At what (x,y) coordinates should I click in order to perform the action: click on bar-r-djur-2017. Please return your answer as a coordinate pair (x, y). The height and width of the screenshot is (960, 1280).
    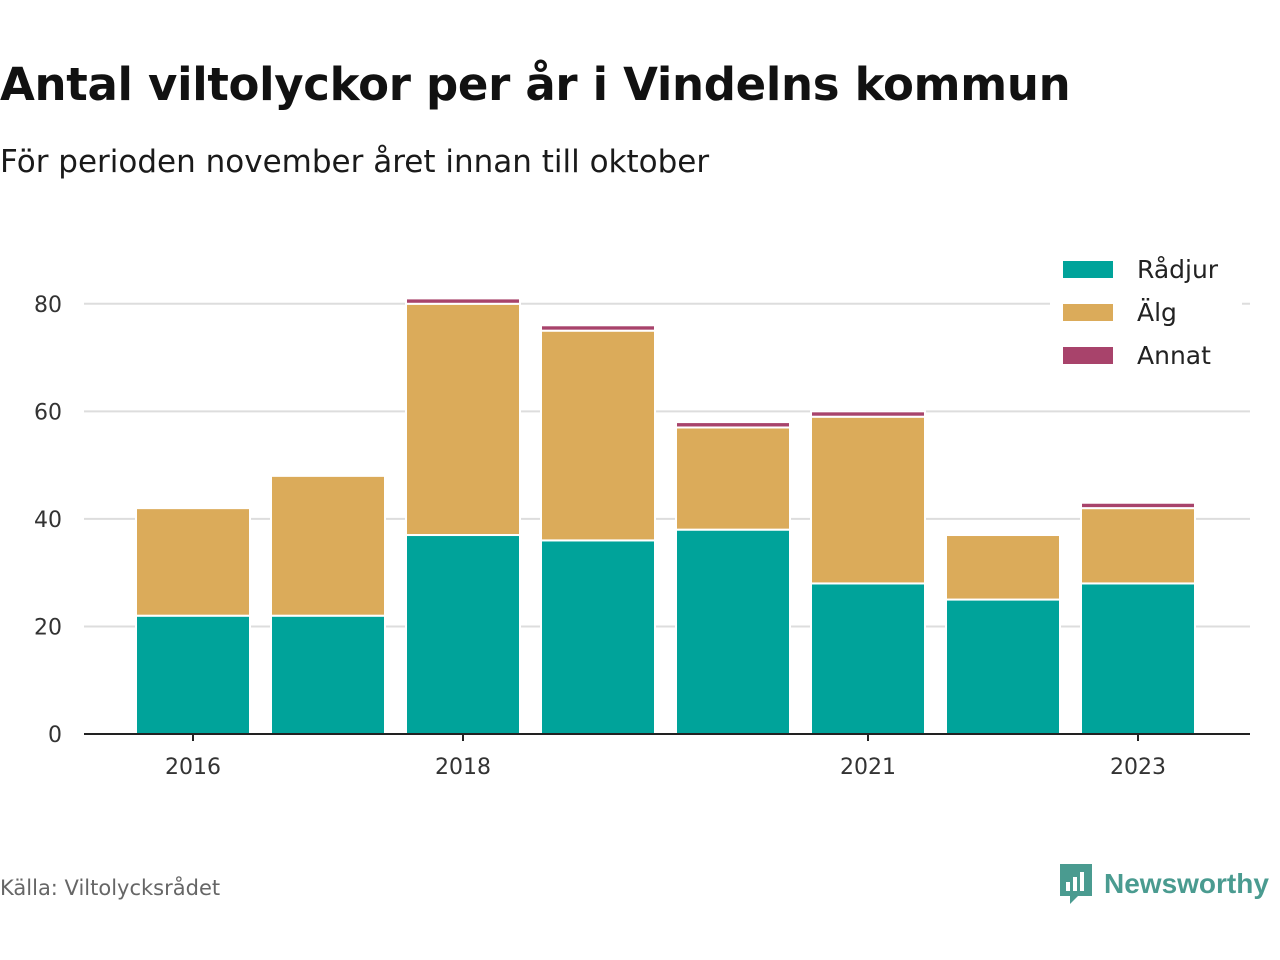
    Looking at the image, I should click on (328, 675).